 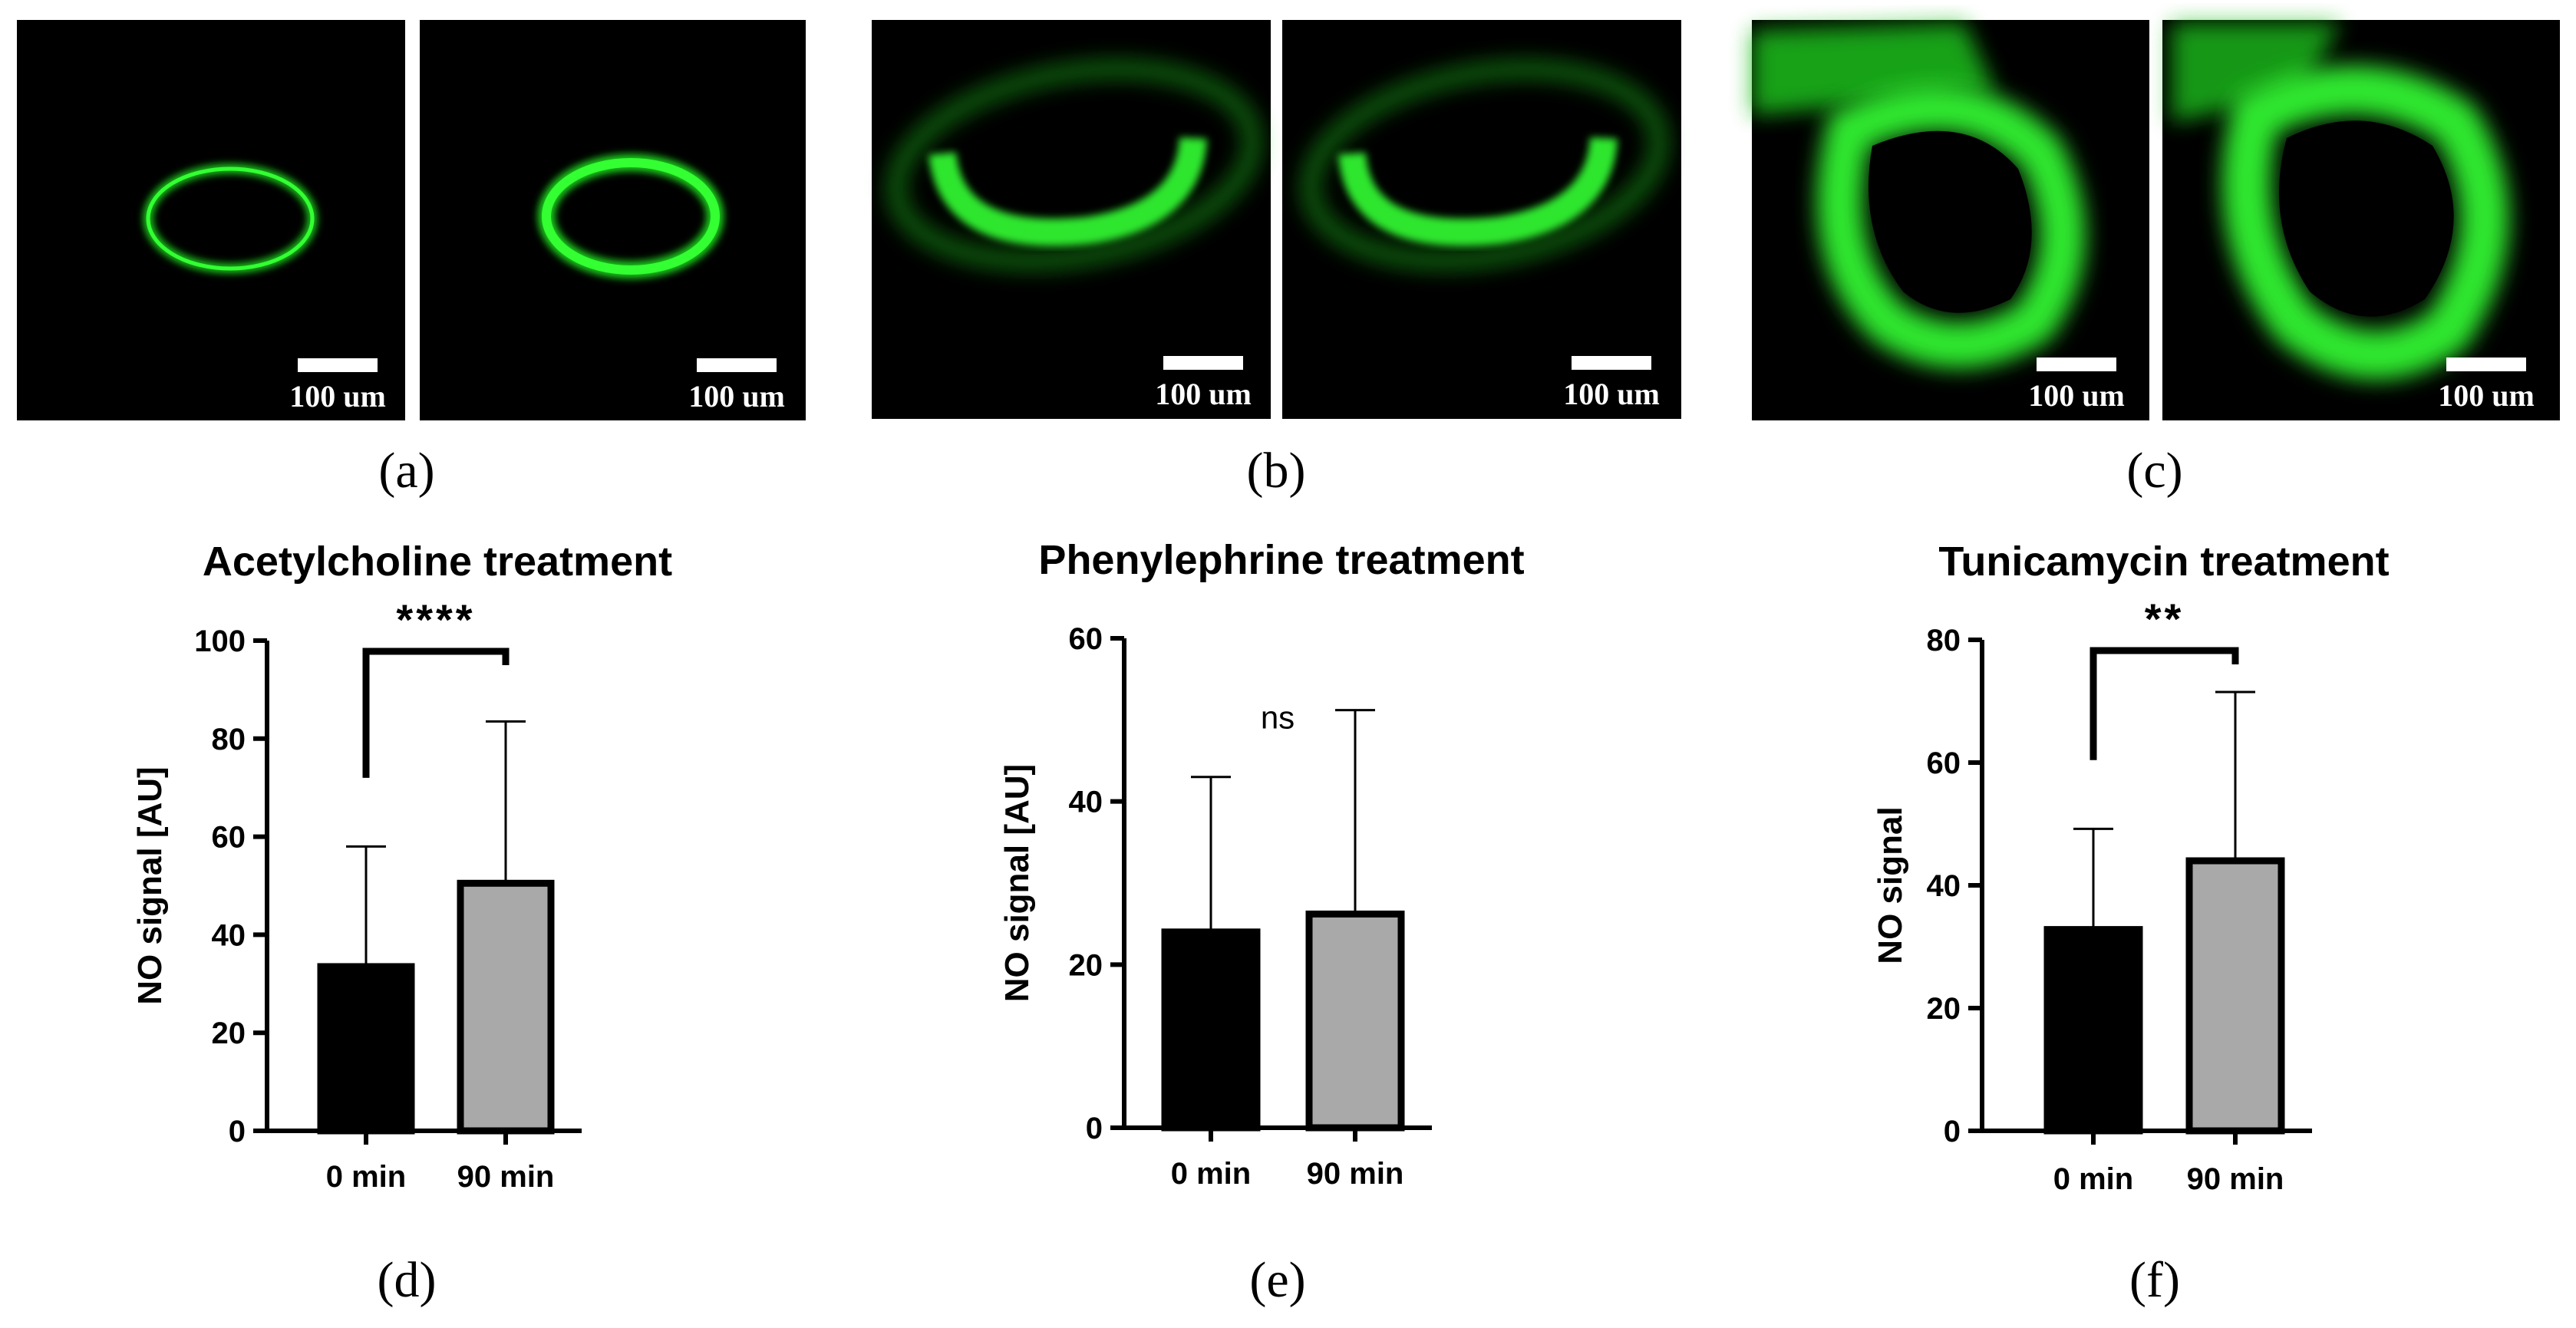 I want to click on panel-label: (d), so click(x=407, y=1280).